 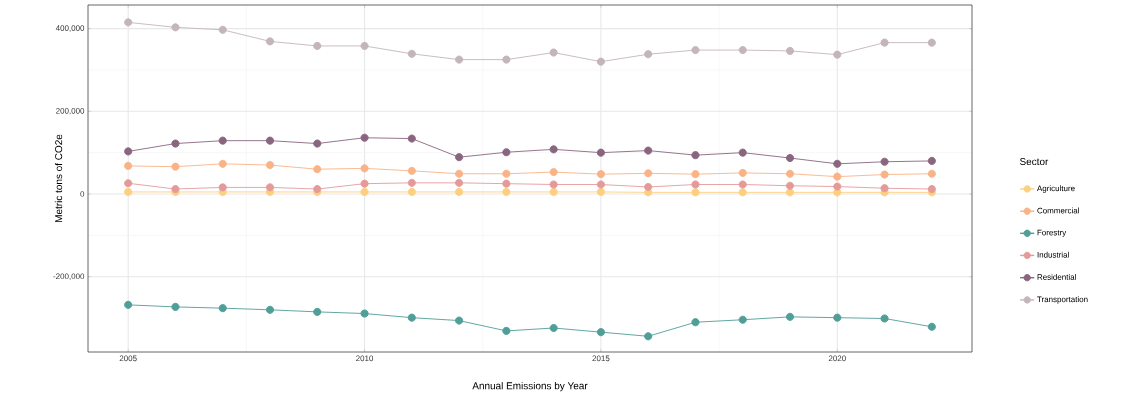 What do you see at coordinates (1034, 162) in the screenshot?
I see `legend-title: Sector` at bounding box center [1034, 162].